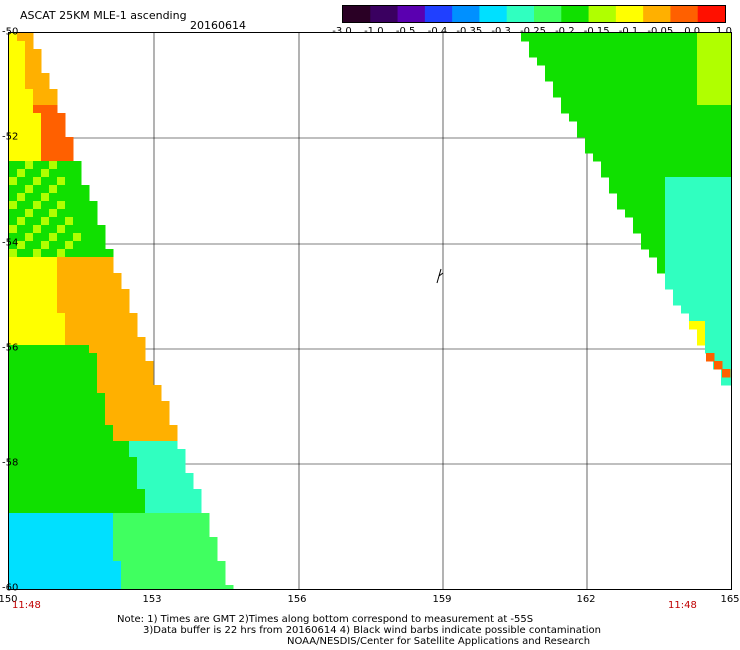 The height and width of the screenshot is (650, 740). Describe the element at coordinates (442, 599) in the screenshot. I see `longitude-label: 159` at that location.